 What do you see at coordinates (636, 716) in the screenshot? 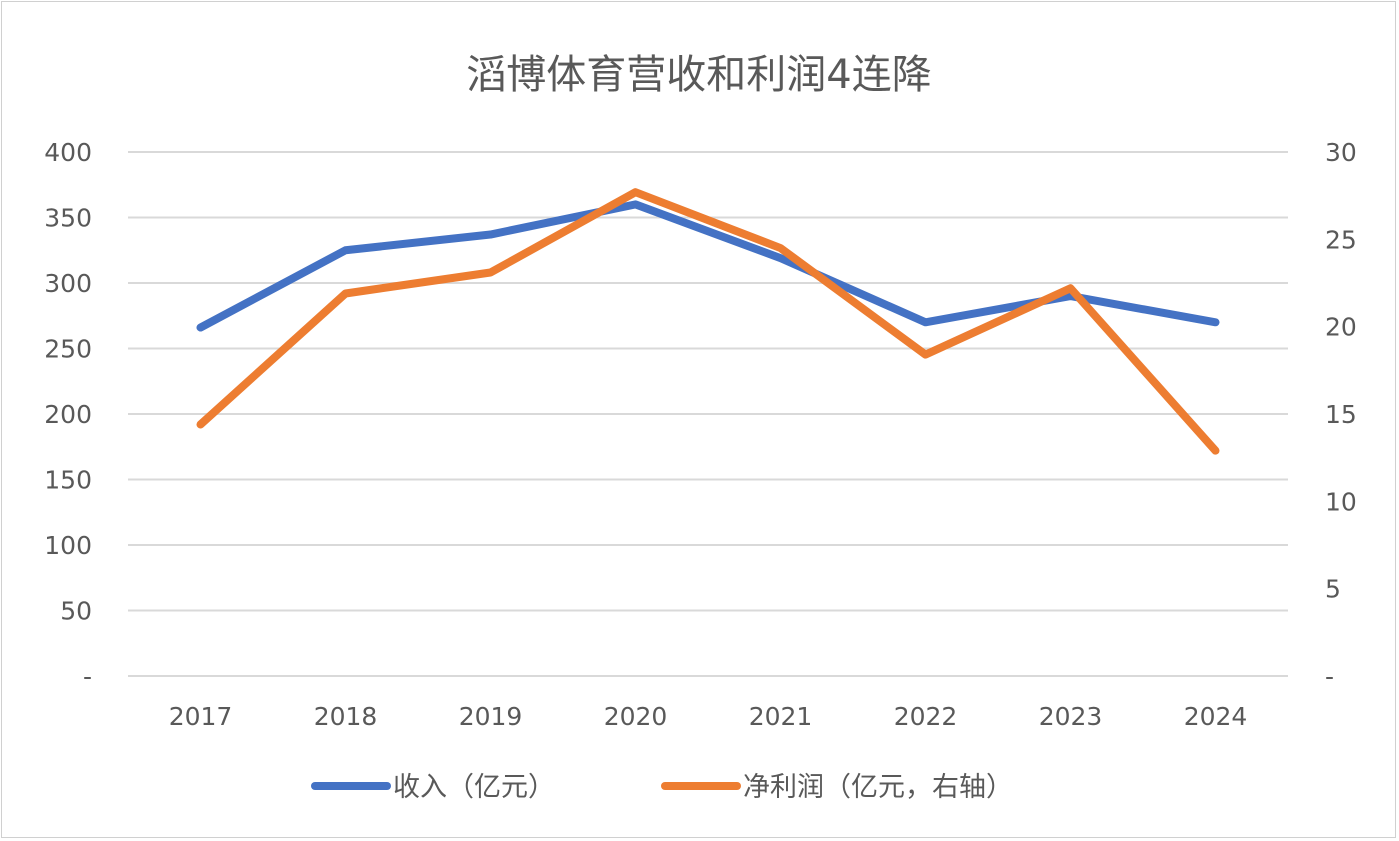
I see `x-tick-label: 2020` at bounding box center [636, 716].